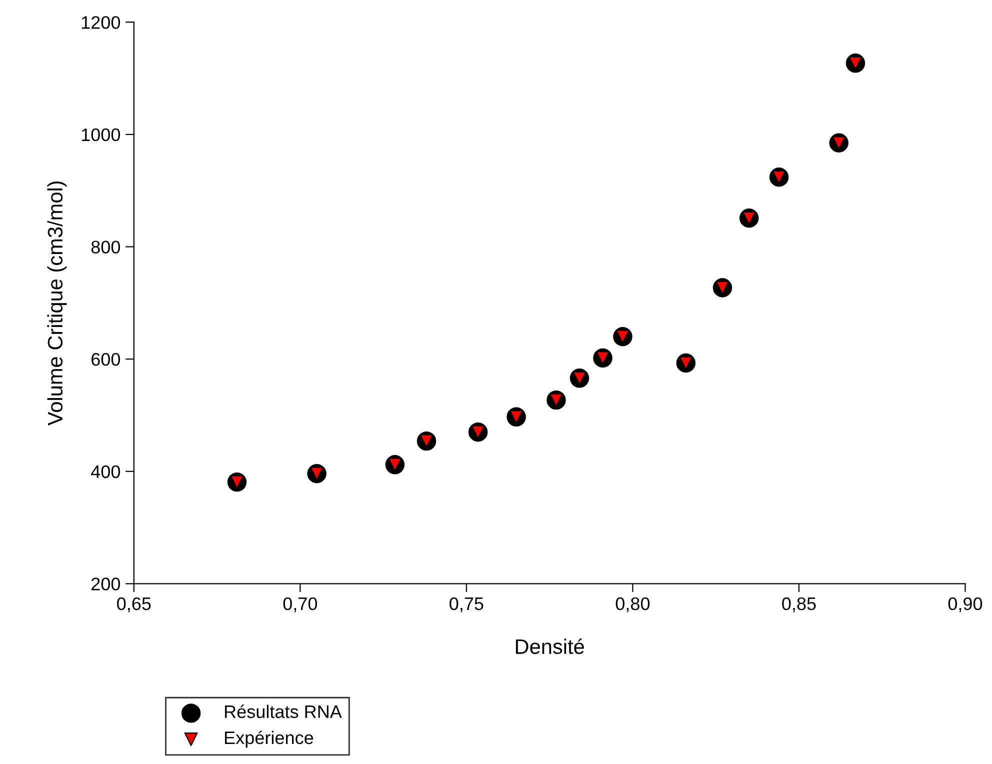 The image size is (992, 764). I want to click on y-tick-label: 1200, so click(101, 22).